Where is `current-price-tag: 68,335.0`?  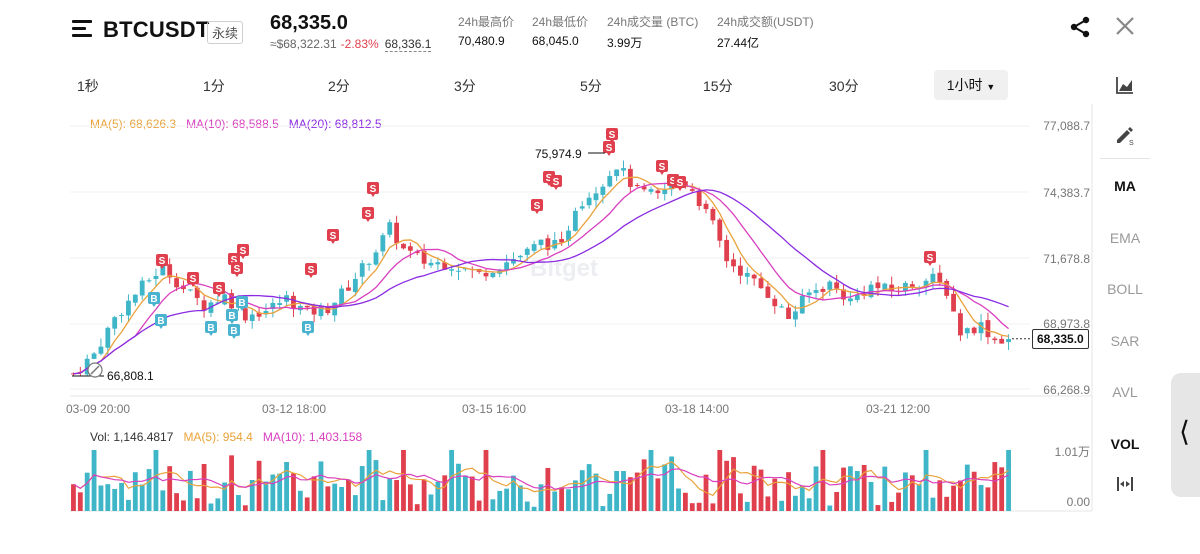
current-price-tag: 68,335.0 is located at coordinates (1060, 339).